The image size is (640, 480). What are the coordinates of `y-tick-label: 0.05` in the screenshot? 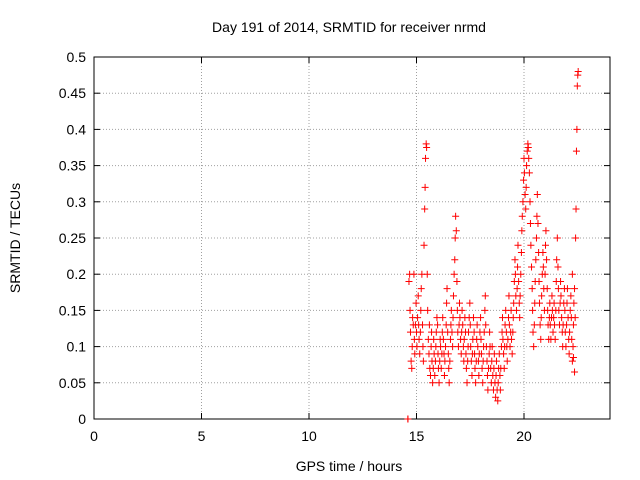 It's located at (72, 383).